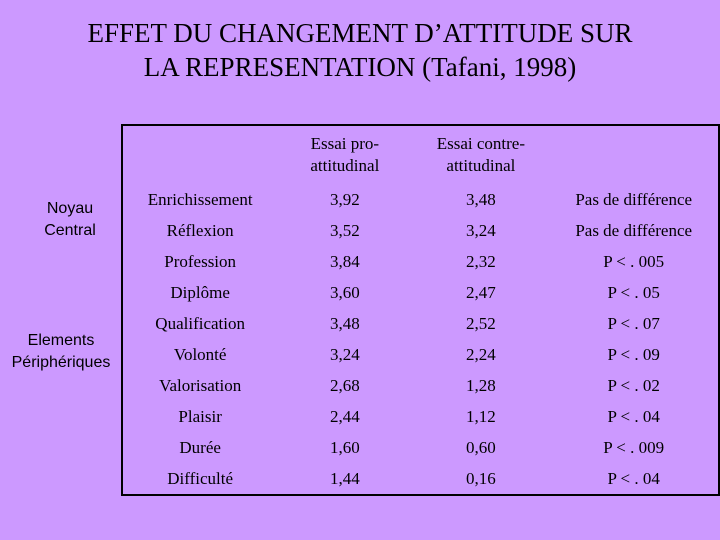 Image resolution: width=720 pixels, height=540 pixels. What do you see at coordinates (481, 261) in the screenshot?
I see `contre-value-cell: 2,32` at bounding box center [481, 261].